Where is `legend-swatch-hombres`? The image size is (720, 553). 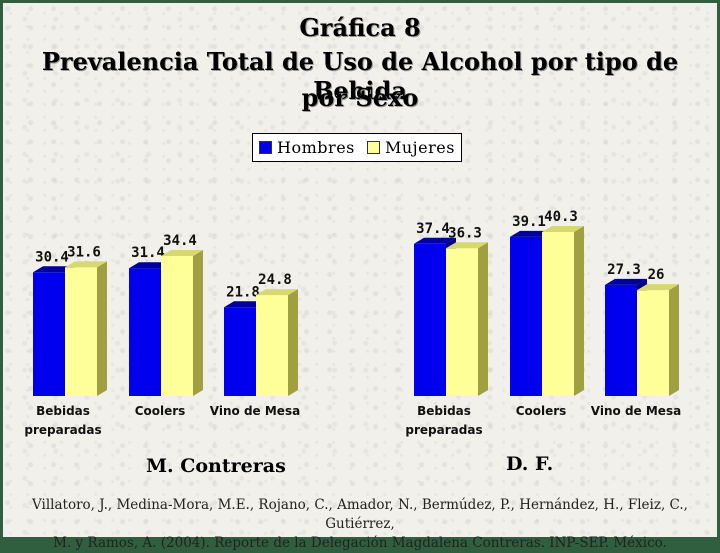 legend-swatch-hombres is located at coordinates (266, 147).